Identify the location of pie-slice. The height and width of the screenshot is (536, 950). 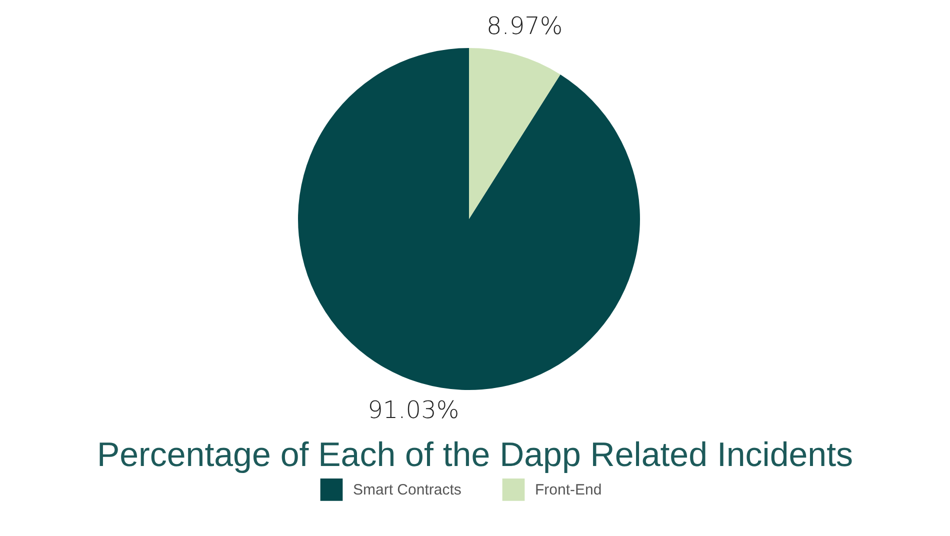
(514, 133).